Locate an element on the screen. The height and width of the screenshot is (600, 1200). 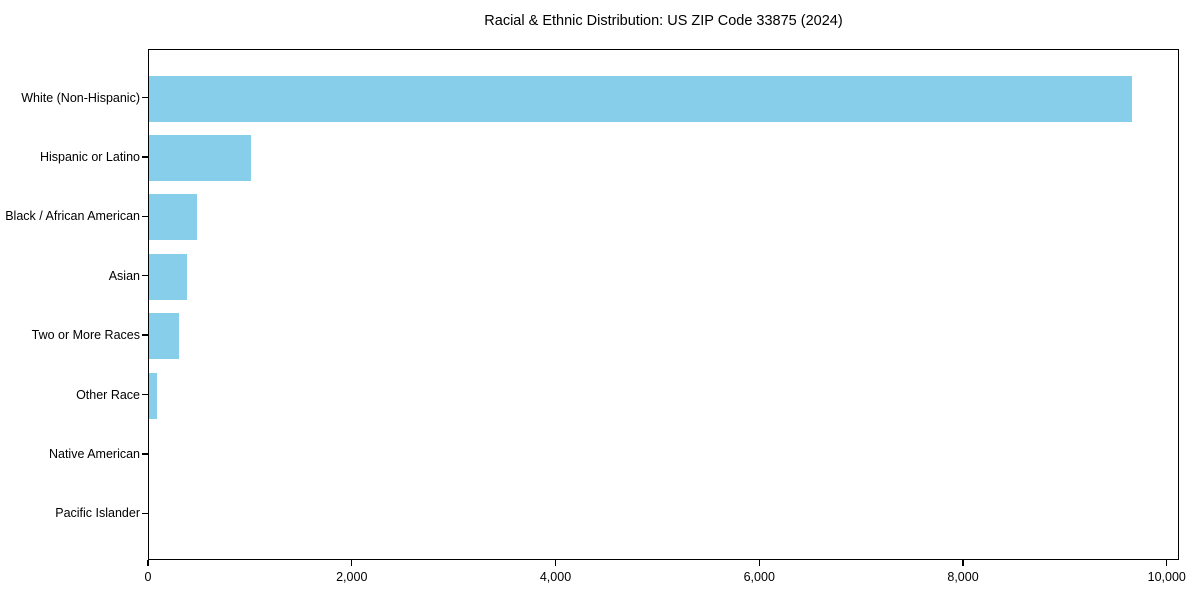
y-tick-label: Asian is located at coordinates (124, 275).